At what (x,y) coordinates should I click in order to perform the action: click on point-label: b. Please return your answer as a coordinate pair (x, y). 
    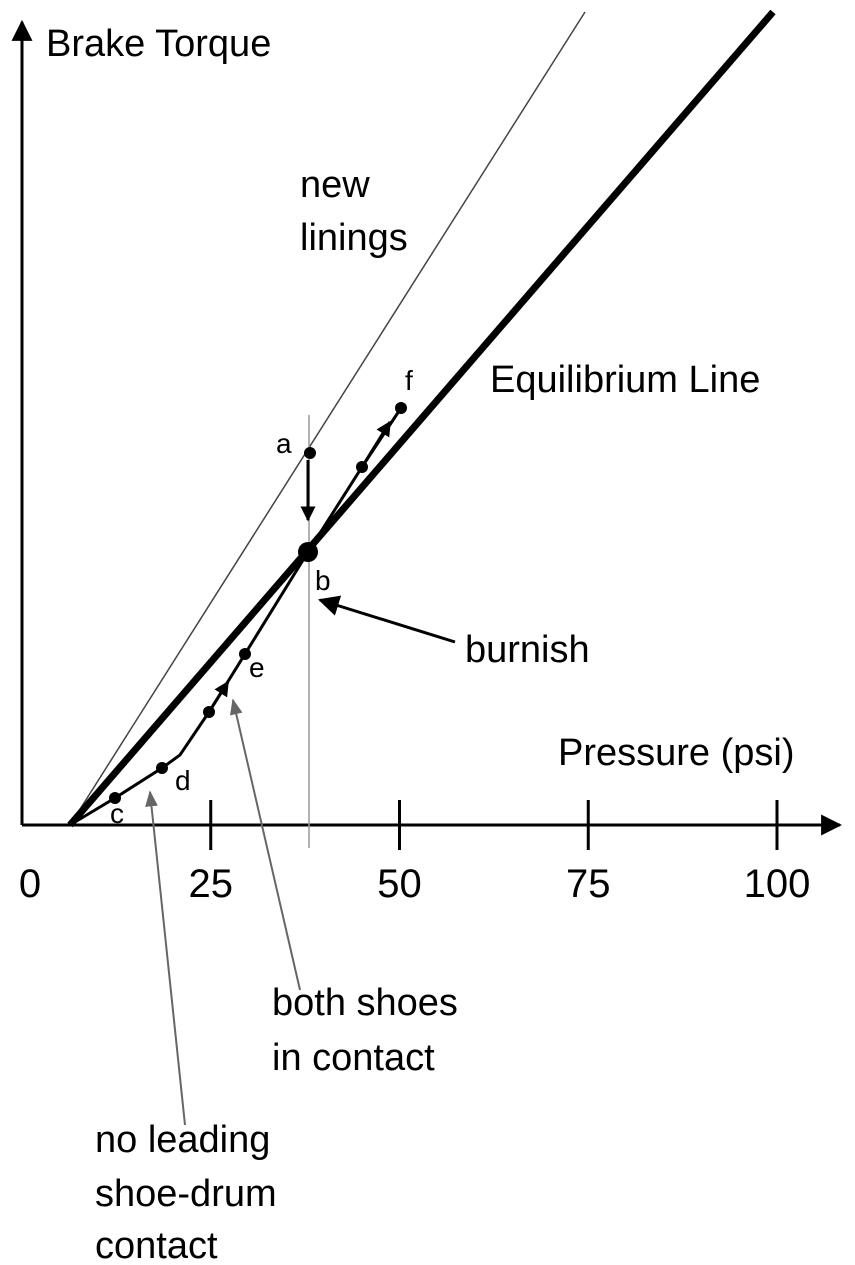
    Looking at the image, I should click on (323, 580).